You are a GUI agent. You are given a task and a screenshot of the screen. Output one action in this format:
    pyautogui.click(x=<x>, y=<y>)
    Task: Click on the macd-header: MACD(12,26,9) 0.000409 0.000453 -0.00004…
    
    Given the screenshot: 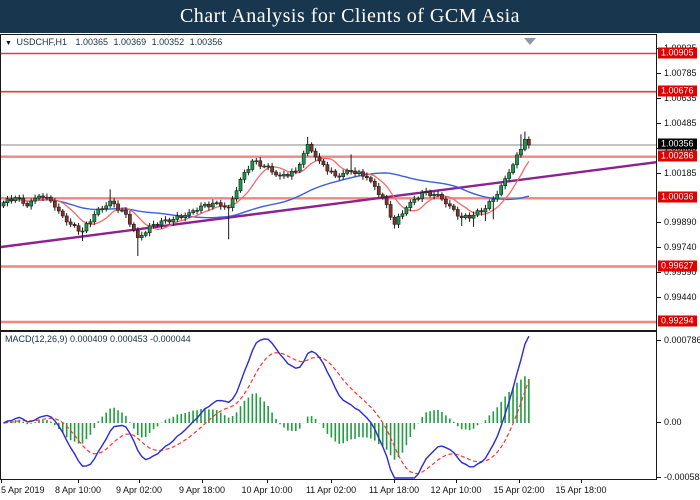 What is the action you would take?
    pyautogui.click(x=98, y=339)
    